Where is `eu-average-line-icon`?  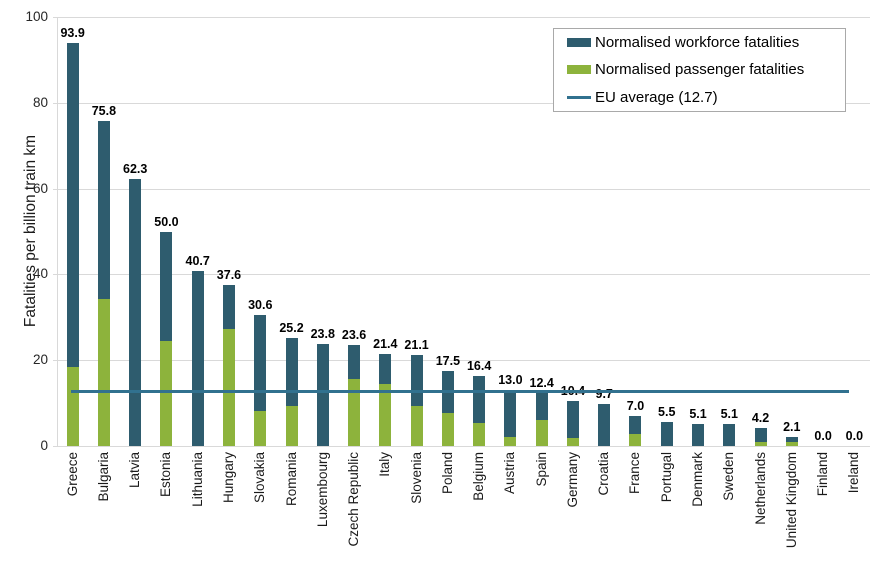 eu-average-line-icon is located at coordinates (579, 97).